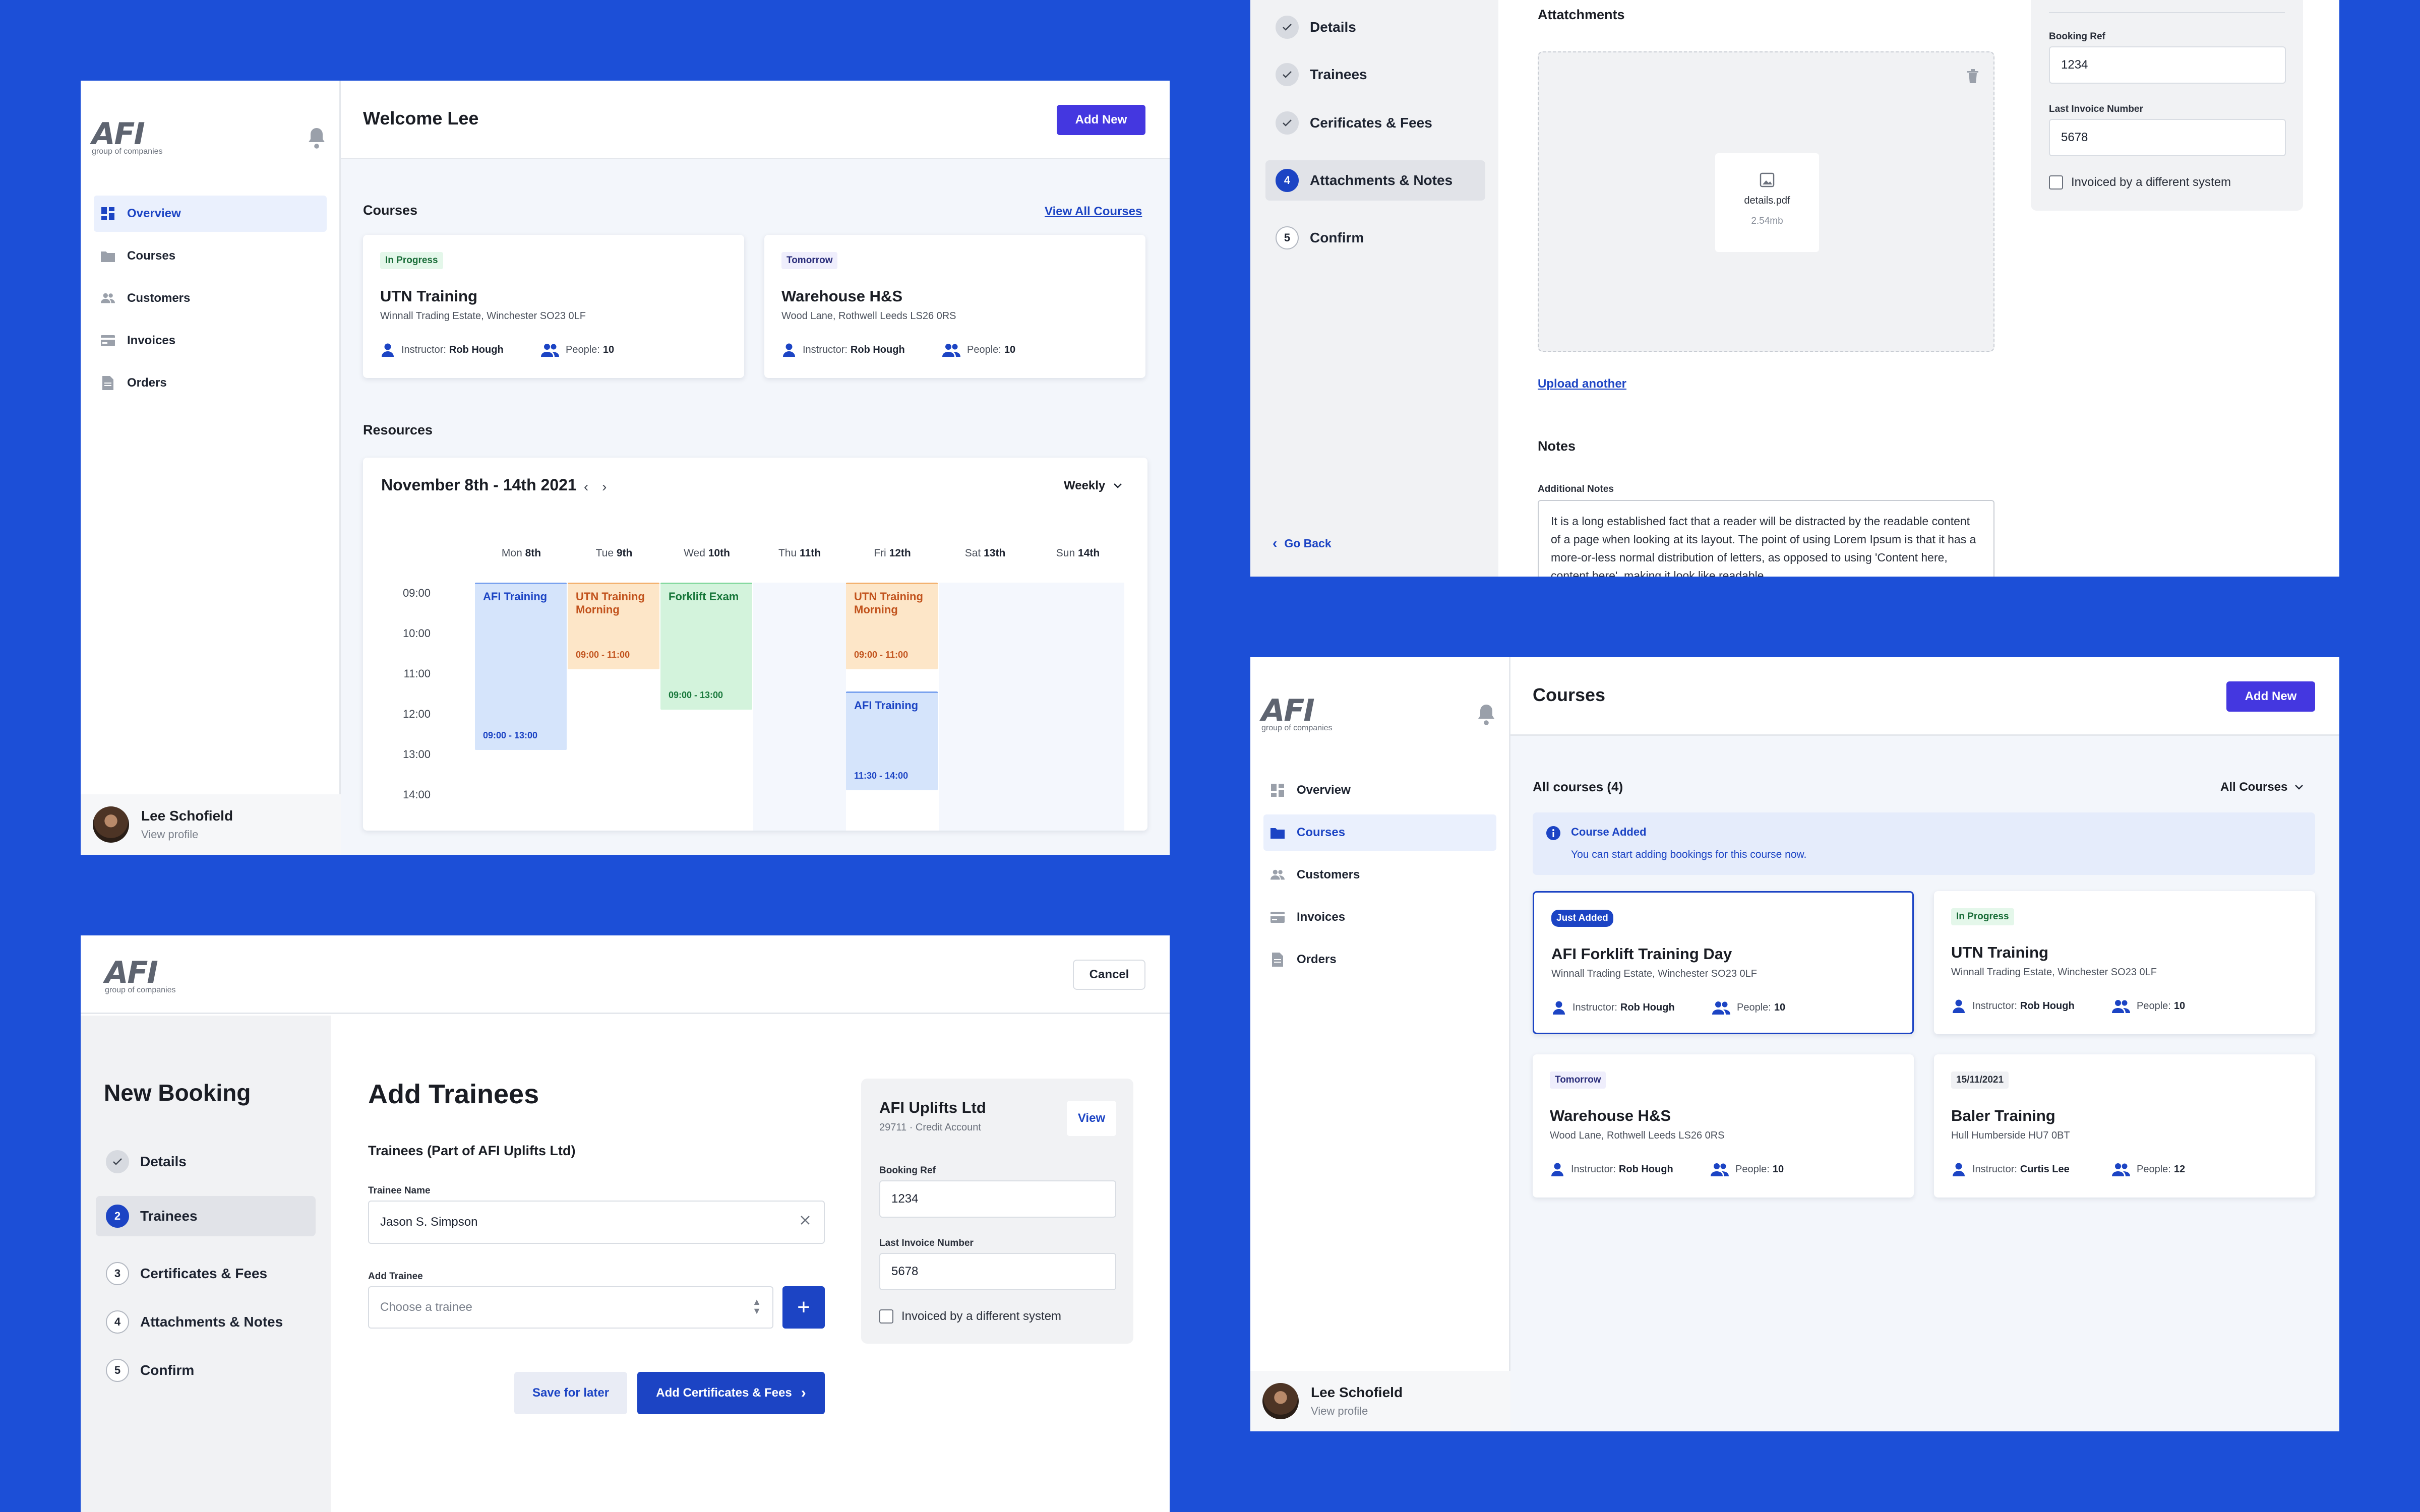 The width and height of the screenshot is (2420, 1512). Describe the element at coordinates (1375, 123) in the screenshot. I see `step-certificates: Cerificates & Fees` at that location.